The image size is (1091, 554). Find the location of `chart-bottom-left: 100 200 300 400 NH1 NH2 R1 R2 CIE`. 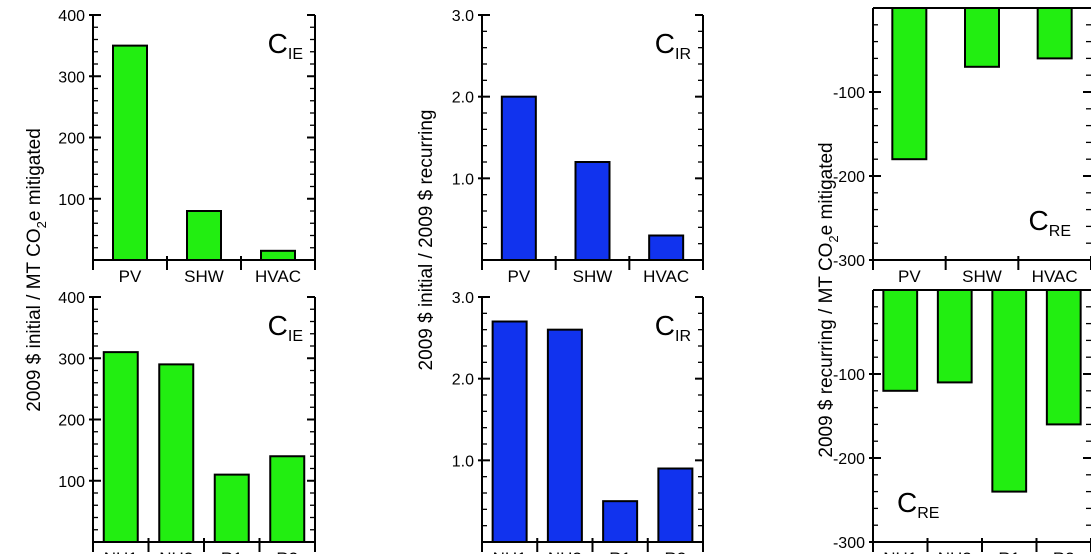

chart-bottom-left: 100 200 300 400 NH1 NH2 R1 R2 CIE is located at coordinates (187, 422).